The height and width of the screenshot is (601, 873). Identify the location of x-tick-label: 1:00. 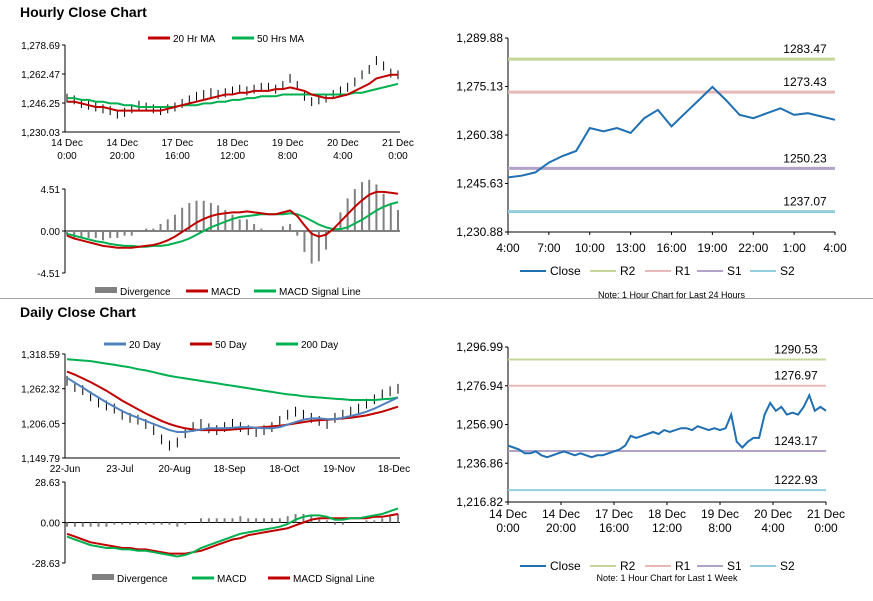
(794, 248).